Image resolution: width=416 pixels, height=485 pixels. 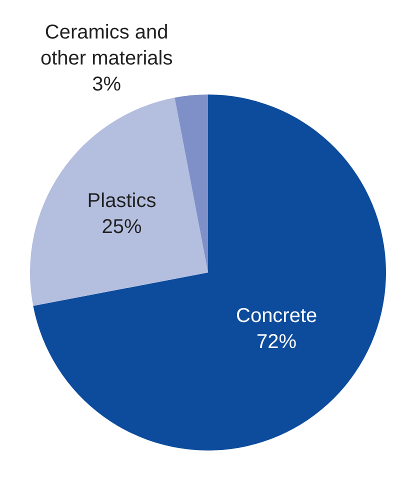 What do you see at coordinates (276, 342) in the screenshot?
I see `data-label: 72%` at bounding box center [276, 342].